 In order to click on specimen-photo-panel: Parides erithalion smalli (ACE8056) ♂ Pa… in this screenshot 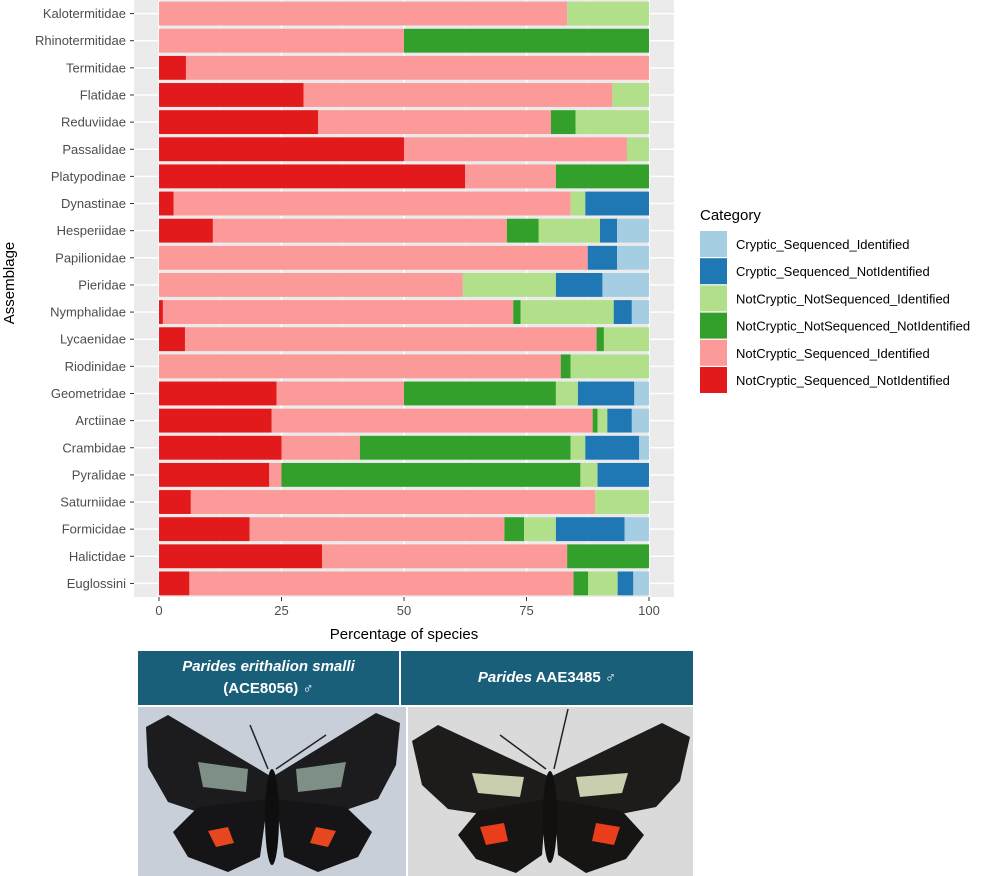, I will do `click(415, 763)`.